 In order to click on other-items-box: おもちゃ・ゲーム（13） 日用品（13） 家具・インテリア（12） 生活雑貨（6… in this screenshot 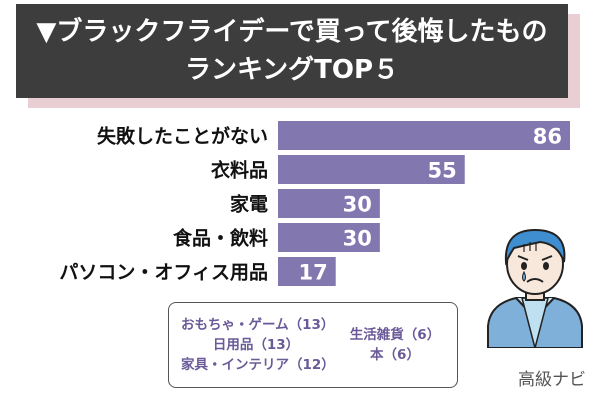, I will do `click(313, 345)`.